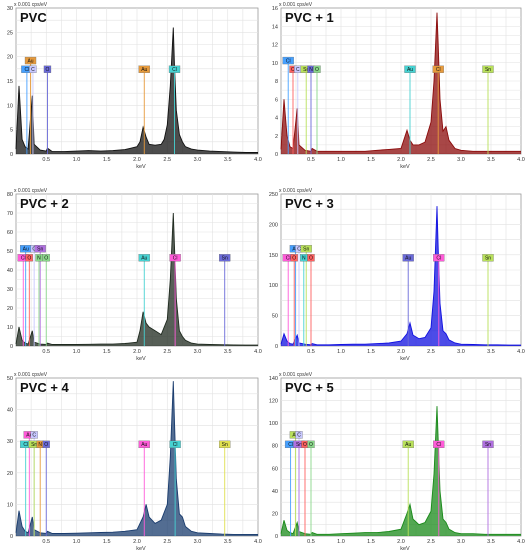 This screenshot has height=550, width=532. Describe the element at coordinates (273, 225) in the screenshot. I see `y-tick-label: 200` at that location.